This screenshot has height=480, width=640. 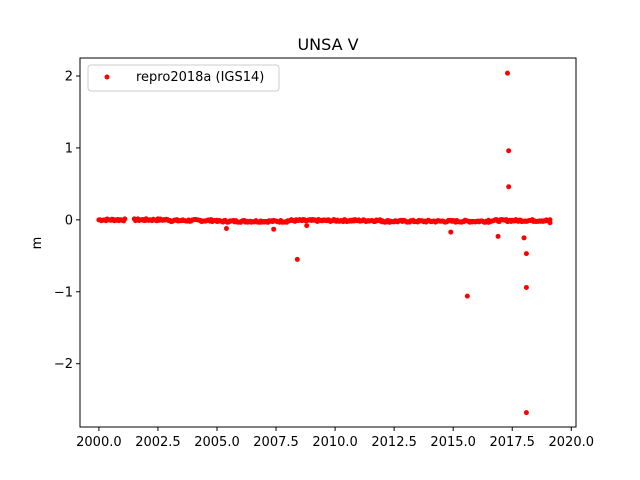 I want to click on legend-marker, so click(x=107, y=77).